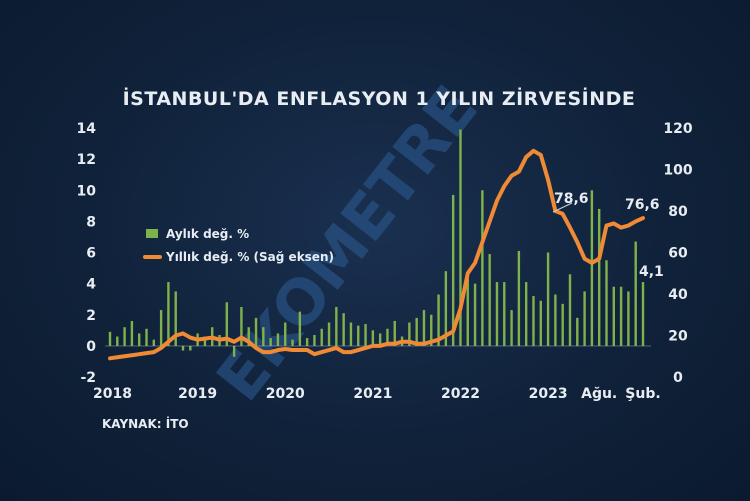 The height and width of the screenshot is (501, 750). What do you see at coordinates (677, 129) in the screenshot?
I see `right-tick-label: 120` at bounding box center [677, 129].